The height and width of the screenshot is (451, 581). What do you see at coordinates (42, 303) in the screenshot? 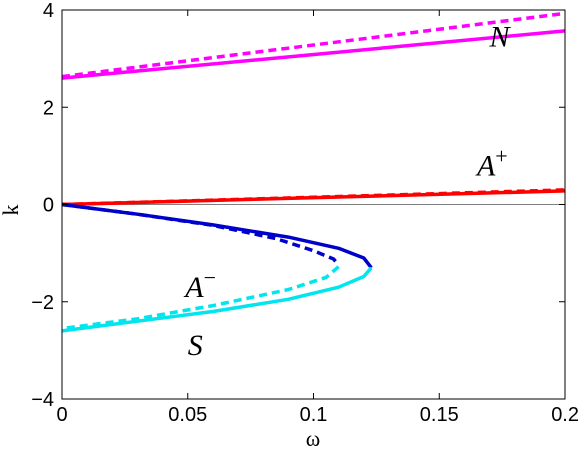
I see `y-tick-label: −2` at bounding box center [42, 303].